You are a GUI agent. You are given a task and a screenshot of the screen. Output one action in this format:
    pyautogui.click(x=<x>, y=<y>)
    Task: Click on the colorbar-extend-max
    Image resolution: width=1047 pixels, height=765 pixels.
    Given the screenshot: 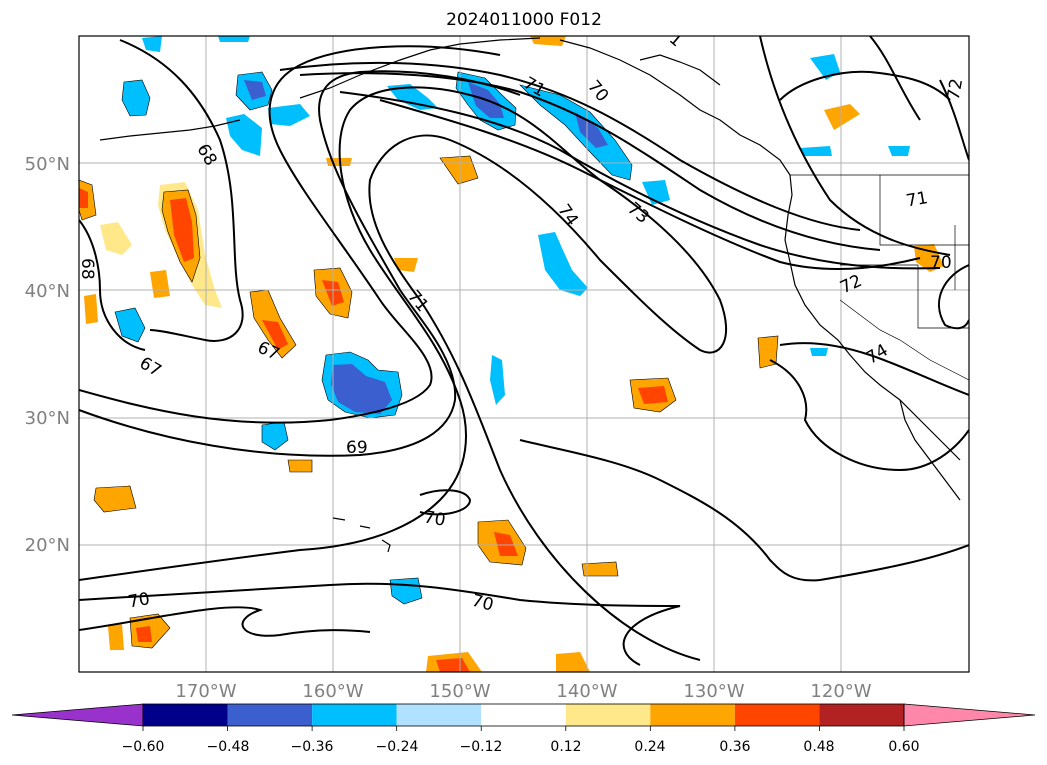 What is the action you would take?
    pyautogui.click(x=969, y=715)
    